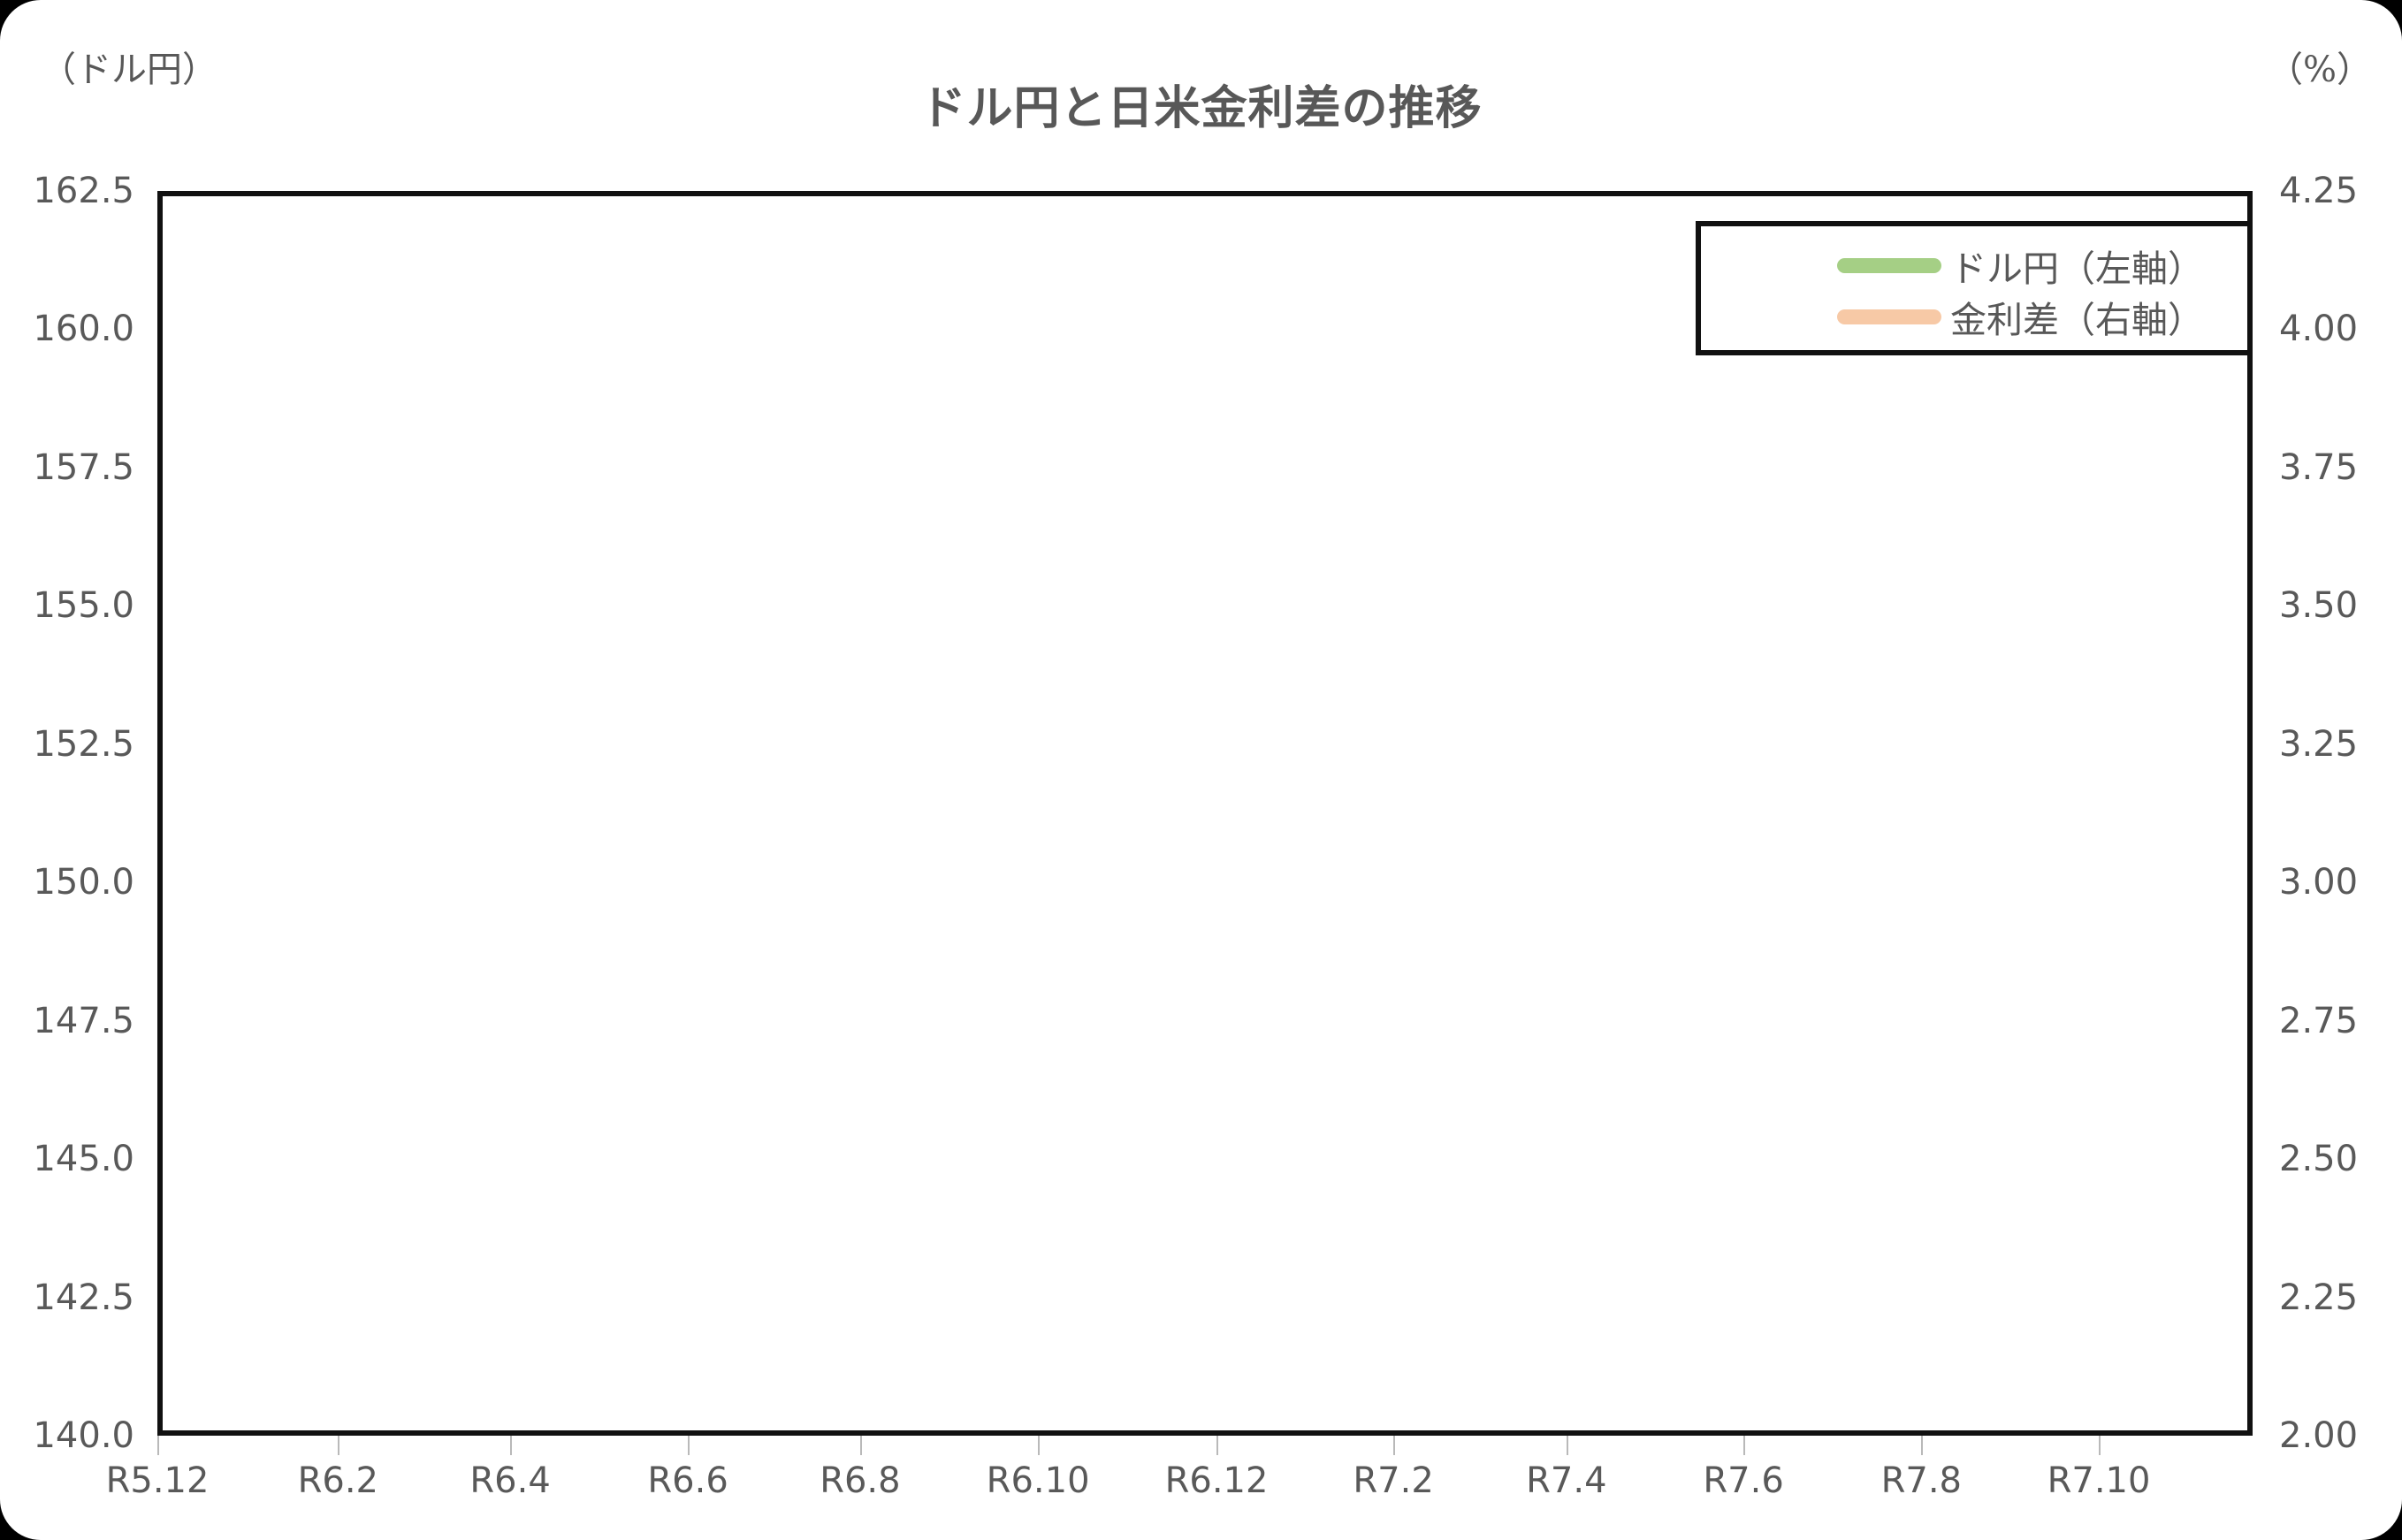 This screenshot has width=2402, height=1540. I want to click on x-axis-tick-label: R7.8, so click(1921, 1480).